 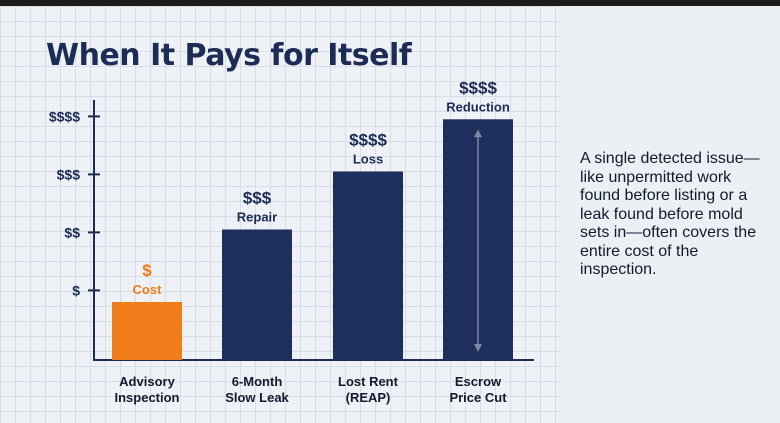 What do you see at coordinates (148, 289) in the screenshot?
I see `bar-caption-label: Cost` at bounding box center [148, 289].